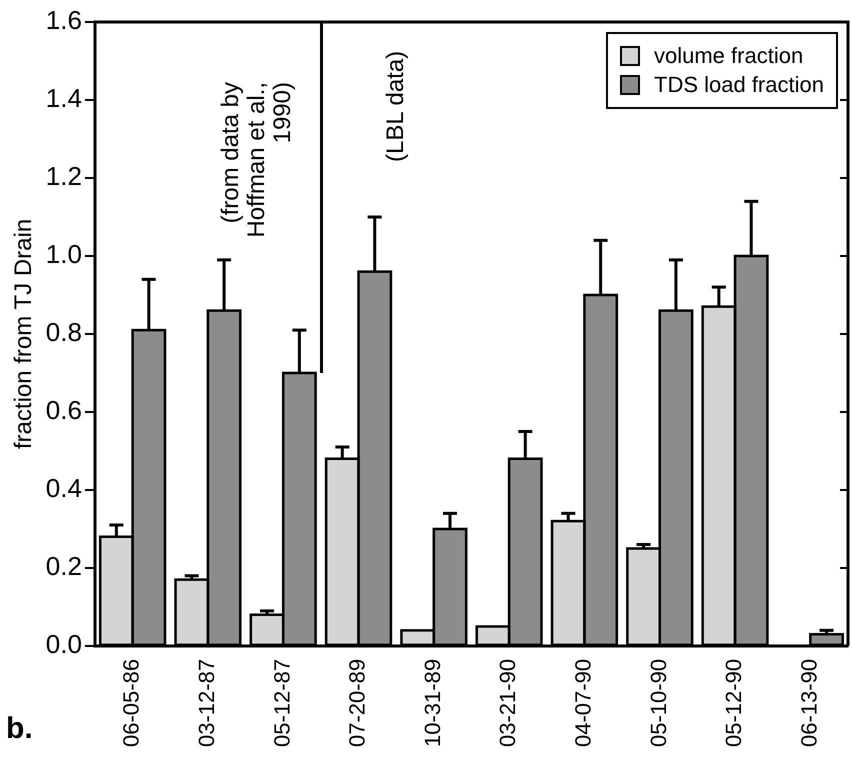 The image size is (852, 758). Describe the element at coordinates (131, 703) in the screenshot. I see `x-tick-label: 06-05-86` at that location.